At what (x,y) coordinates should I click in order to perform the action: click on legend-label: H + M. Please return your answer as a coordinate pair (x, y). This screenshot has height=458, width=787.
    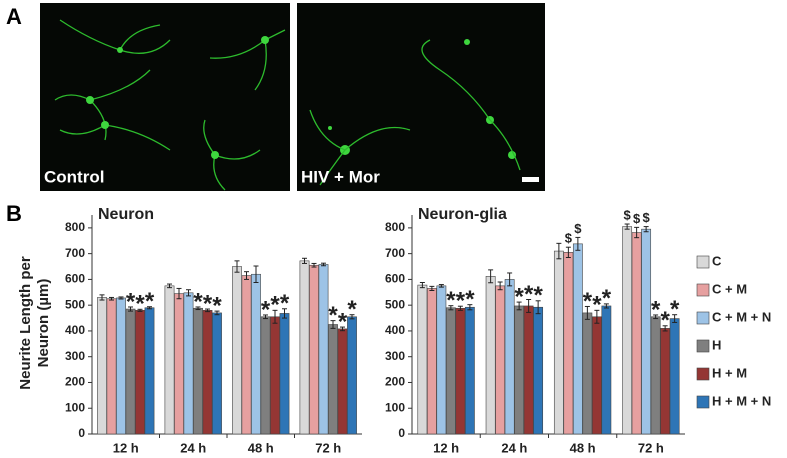
    Looking at the image, I should click on (729, 372).